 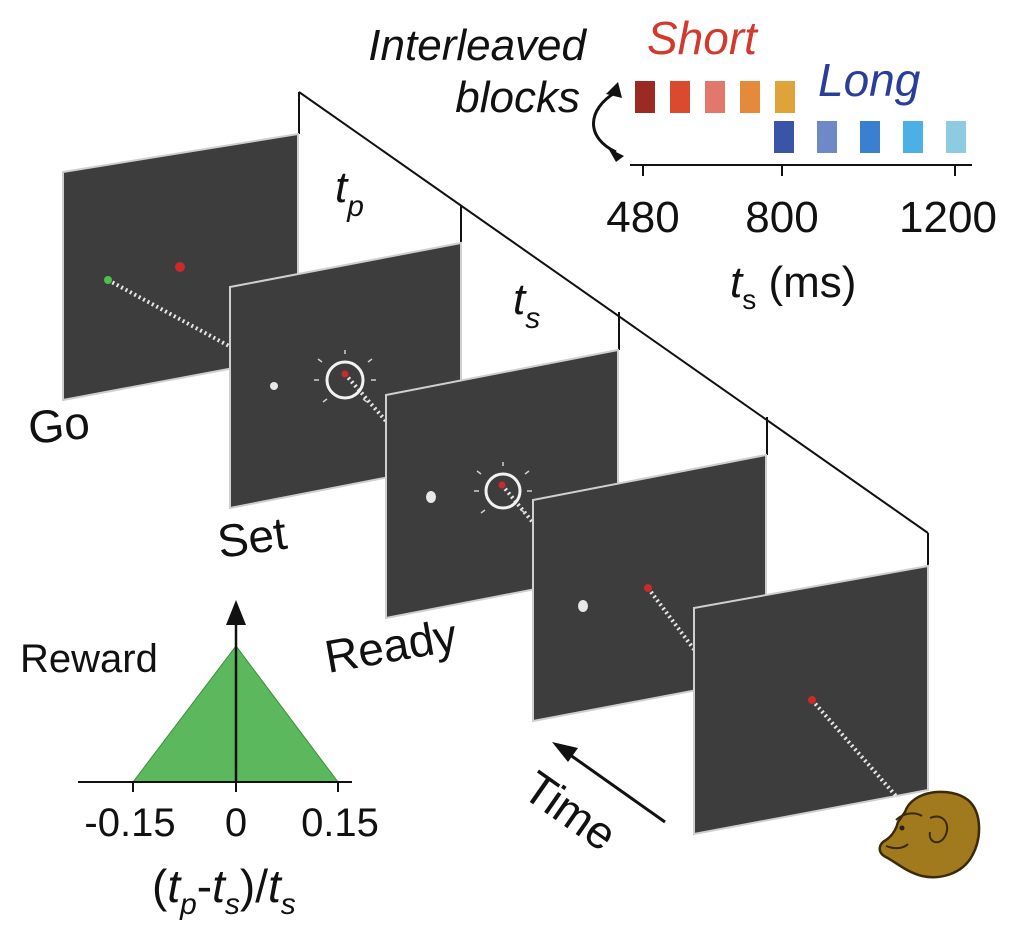 What do you see at coordinates (340, 823) in the screenshot?
I see `reward-tick-label-pos: 0.15` at bounding box center [340, 823].